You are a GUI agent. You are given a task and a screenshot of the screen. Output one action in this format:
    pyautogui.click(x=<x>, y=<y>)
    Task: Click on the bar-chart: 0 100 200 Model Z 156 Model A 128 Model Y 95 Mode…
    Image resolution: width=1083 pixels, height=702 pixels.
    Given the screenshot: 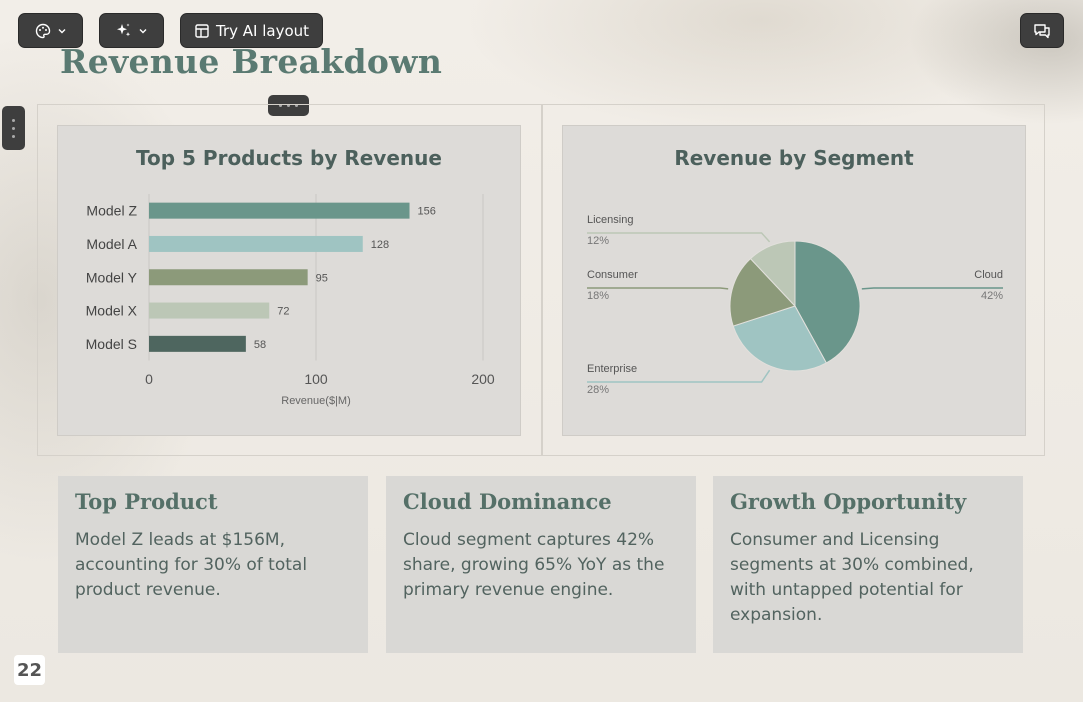 What is the action you would take?
    pyautogui.click(x=290, y=300)
    